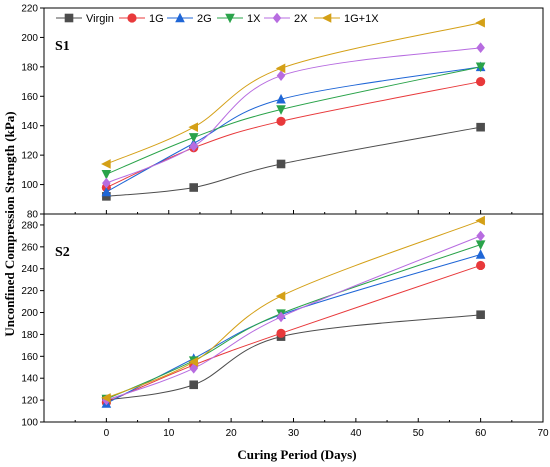 The width and height of the screenshot is (550, 467). What do you see at coordinates (301, 19) in the screenshot?
I see `legend-label: 2X` at bounding box center [301, 19].